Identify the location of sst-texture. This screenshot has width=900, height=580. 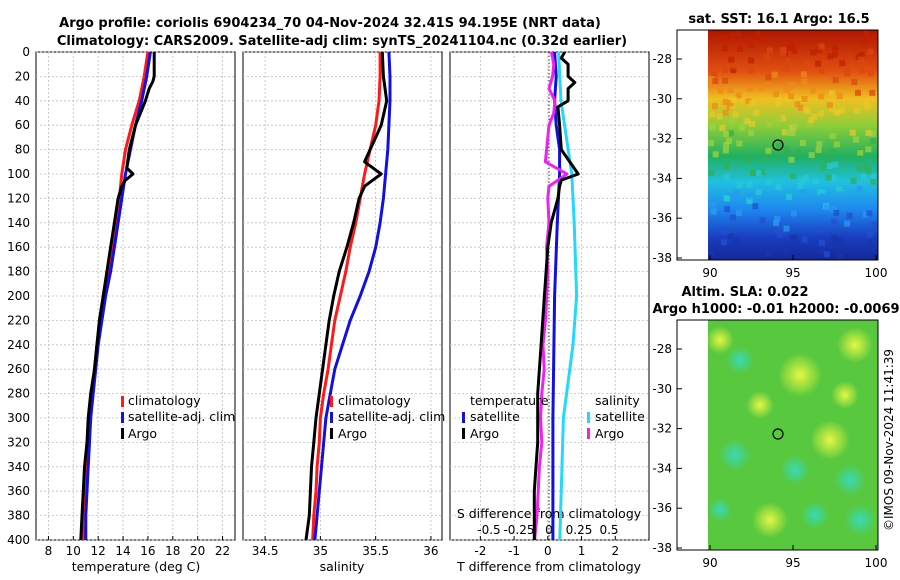
(793, 145).